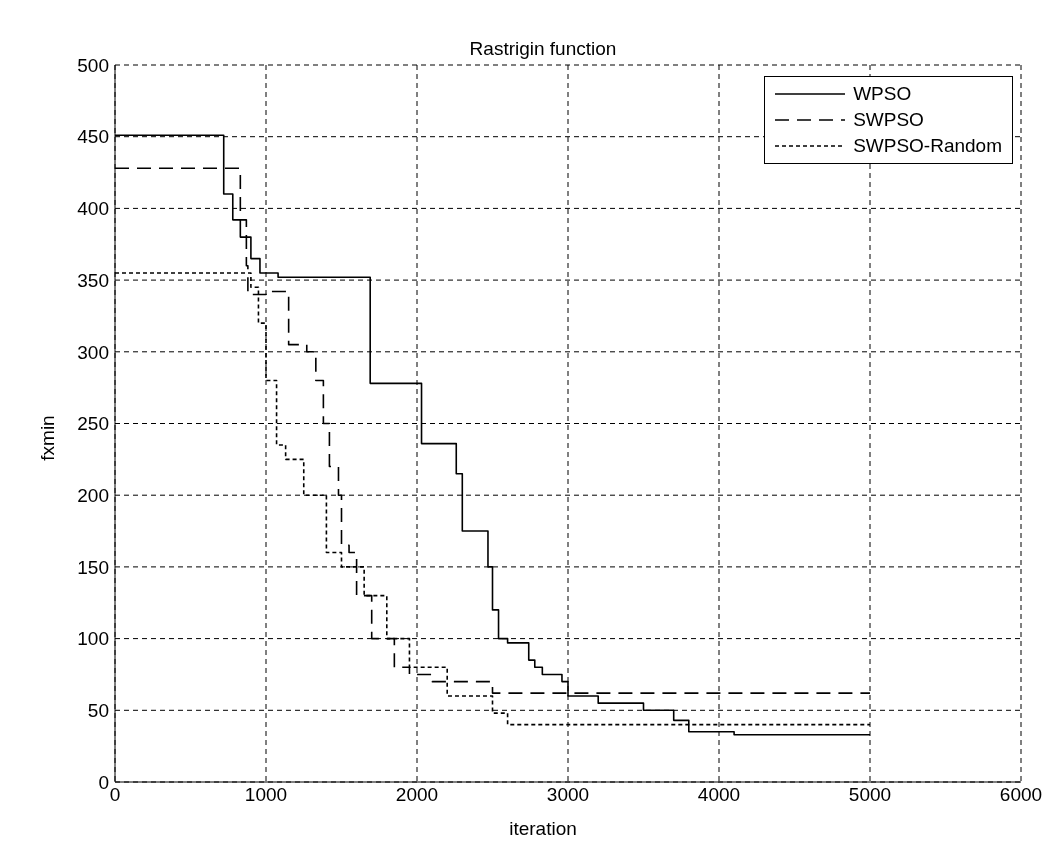 This screenshot has height=853, width=1051. I want to click on y-tick-label: 100, so click(93, 639).